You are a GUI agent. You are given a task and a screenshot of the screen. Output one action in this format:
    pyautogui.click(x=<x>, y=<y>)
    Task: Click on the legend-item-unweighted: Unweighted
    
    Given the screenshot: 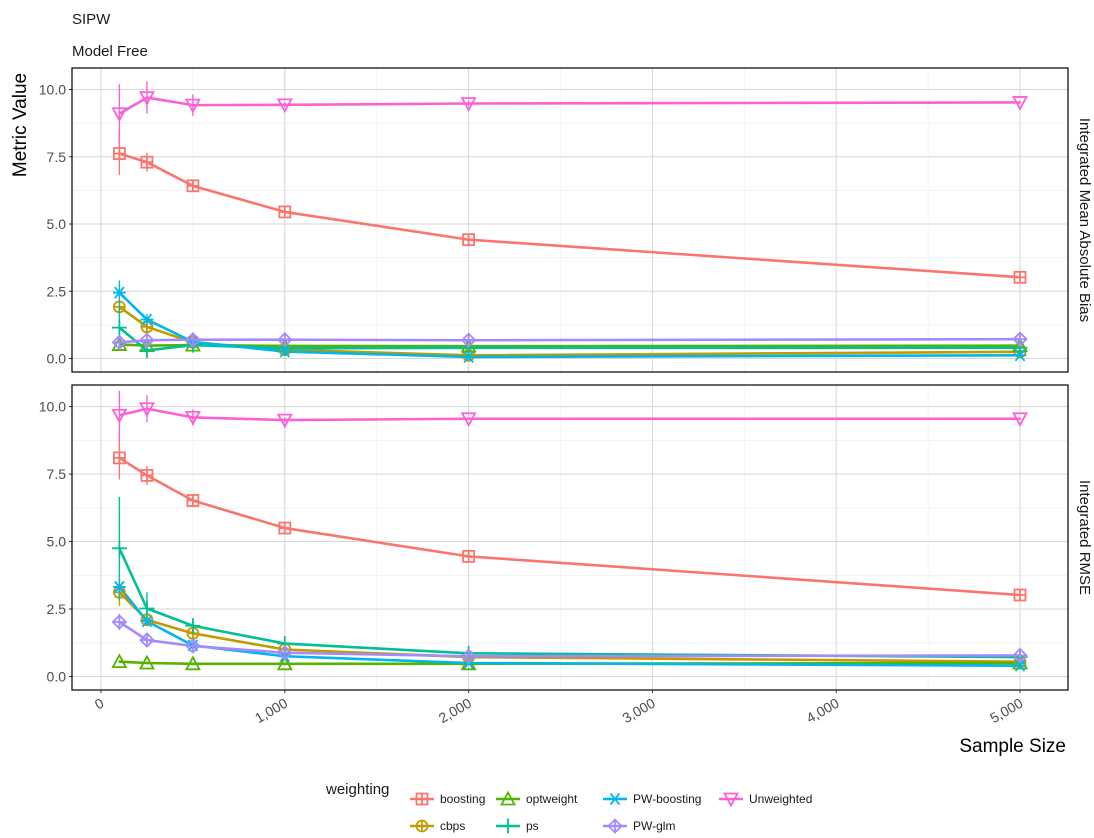 What is the action you would take?
    pyautogui.click(x=765, y=800)
    